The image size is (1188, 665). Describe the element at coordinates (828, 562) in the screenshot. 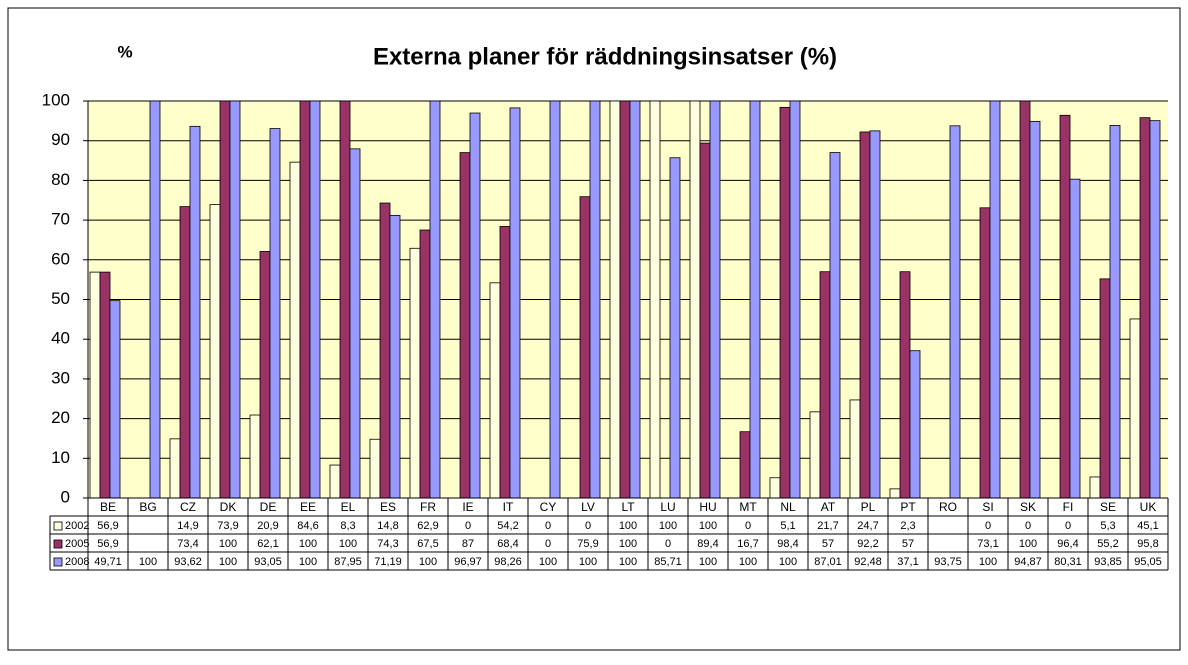

I see `table-value: 87,01` at that location.